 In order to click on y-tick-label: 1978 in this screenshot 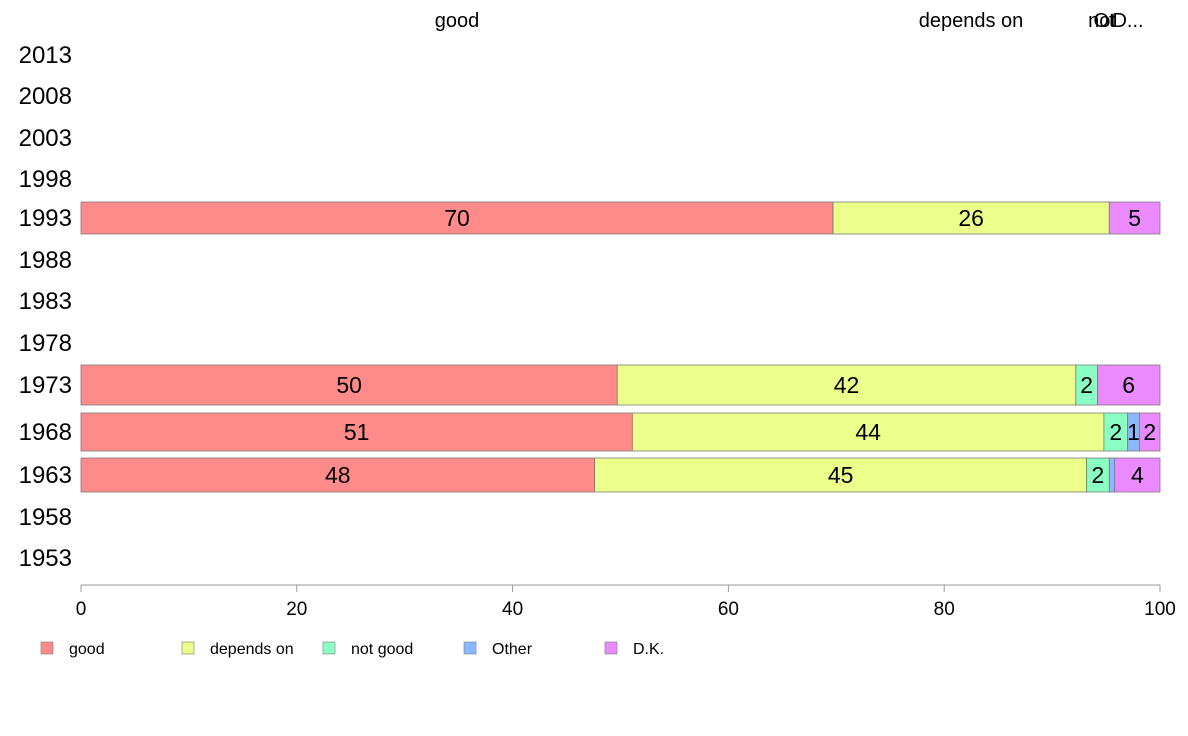, I will do `click(45, 343)`.